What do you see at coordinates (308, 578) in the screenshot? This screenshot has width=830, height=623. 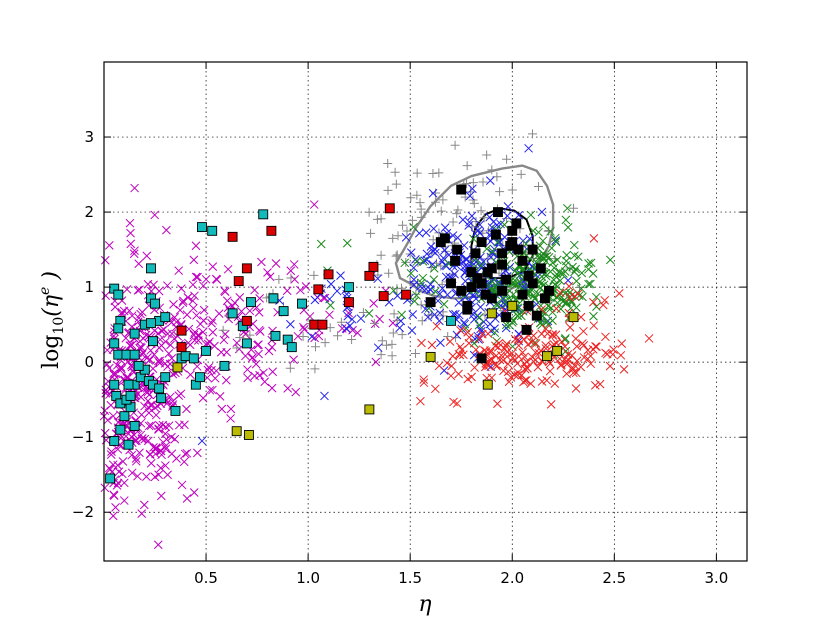 I see `x-tick-label: 1.0` at bounding box center [308, 578].